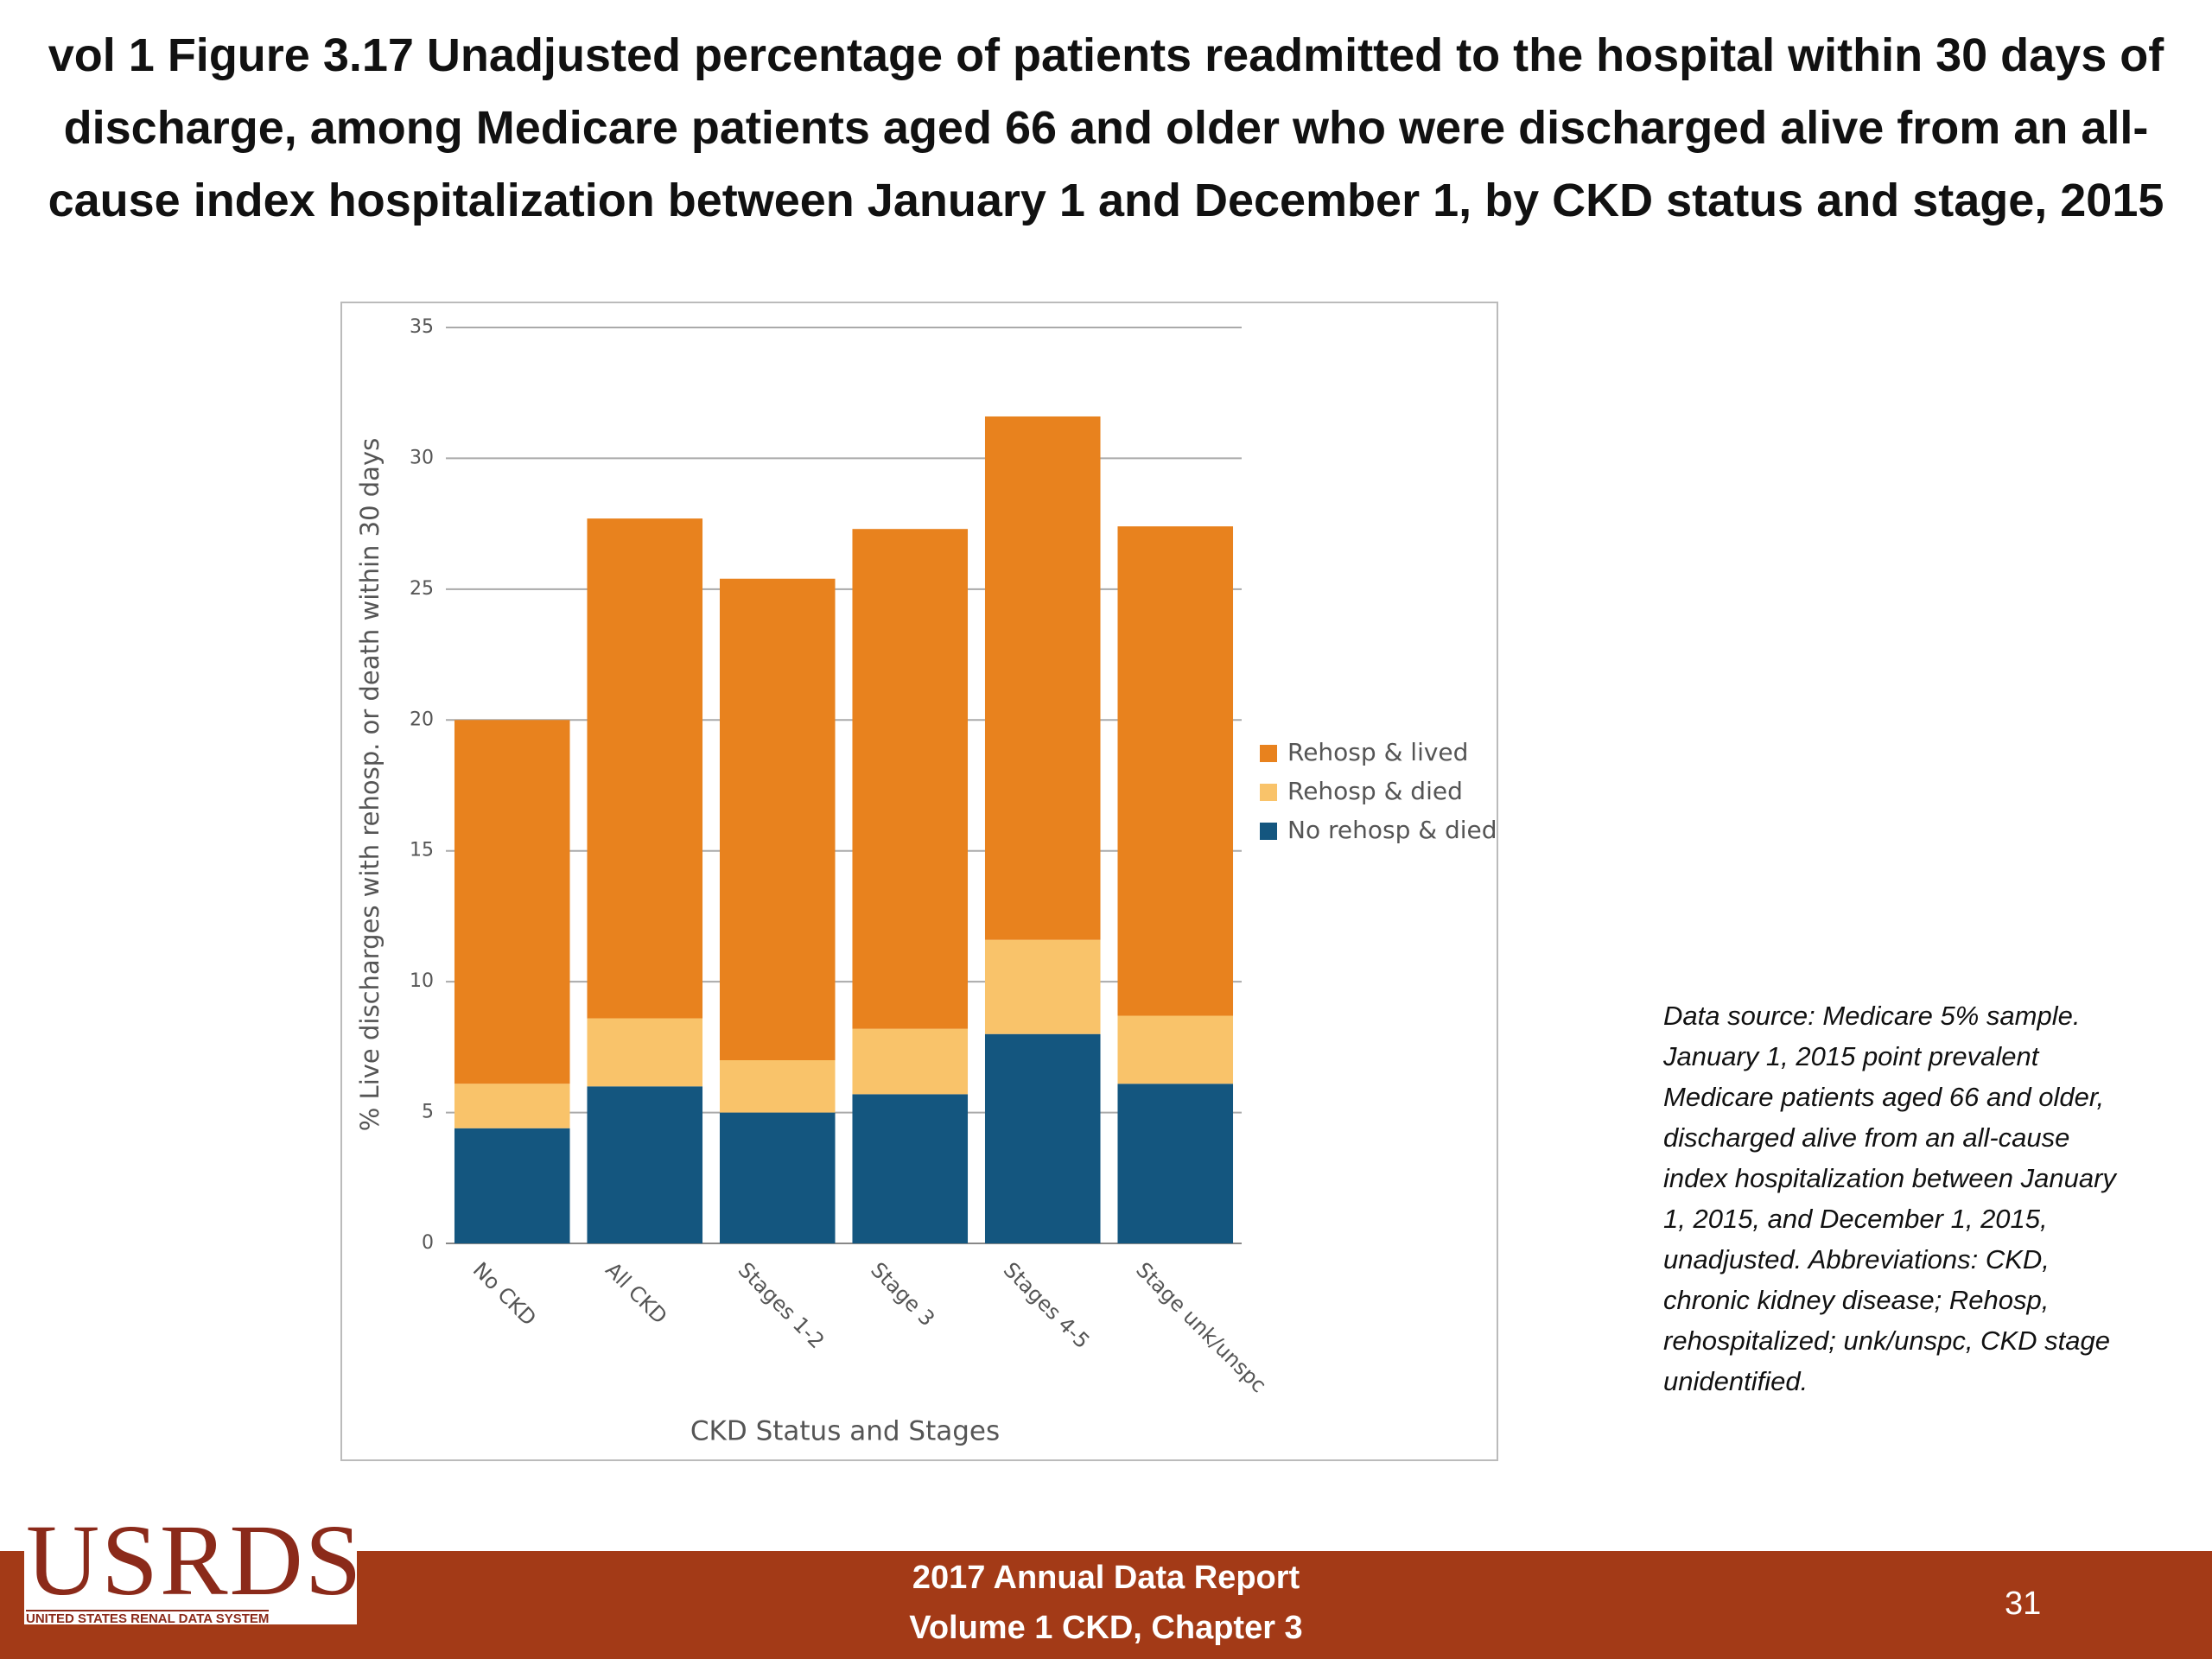 The height and width of the screenshot is (1659, 2212). What do you see at coordinates (422, 719) in the screenshot?
I see `y-tick-label: 20` at bounding box center [422, 719].